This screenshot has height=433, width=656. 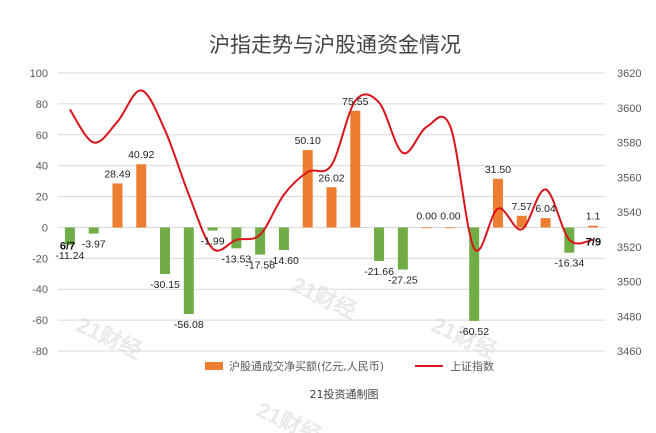 What do you see at coordinates (593, 217) in the screenshot?
I see `data-label-23: 1.1` at bounding box center [593, 217].